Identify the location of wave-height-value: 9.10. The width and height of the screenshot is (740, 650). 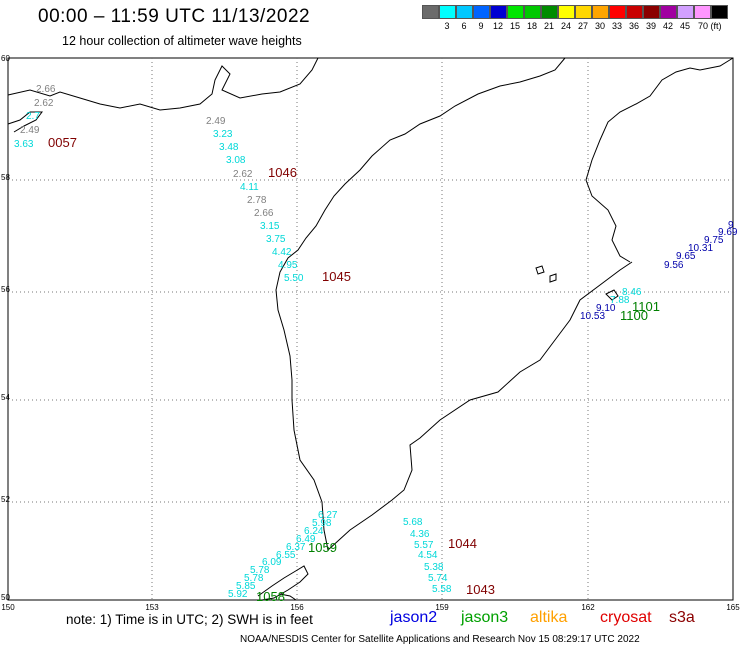
(606, 308).